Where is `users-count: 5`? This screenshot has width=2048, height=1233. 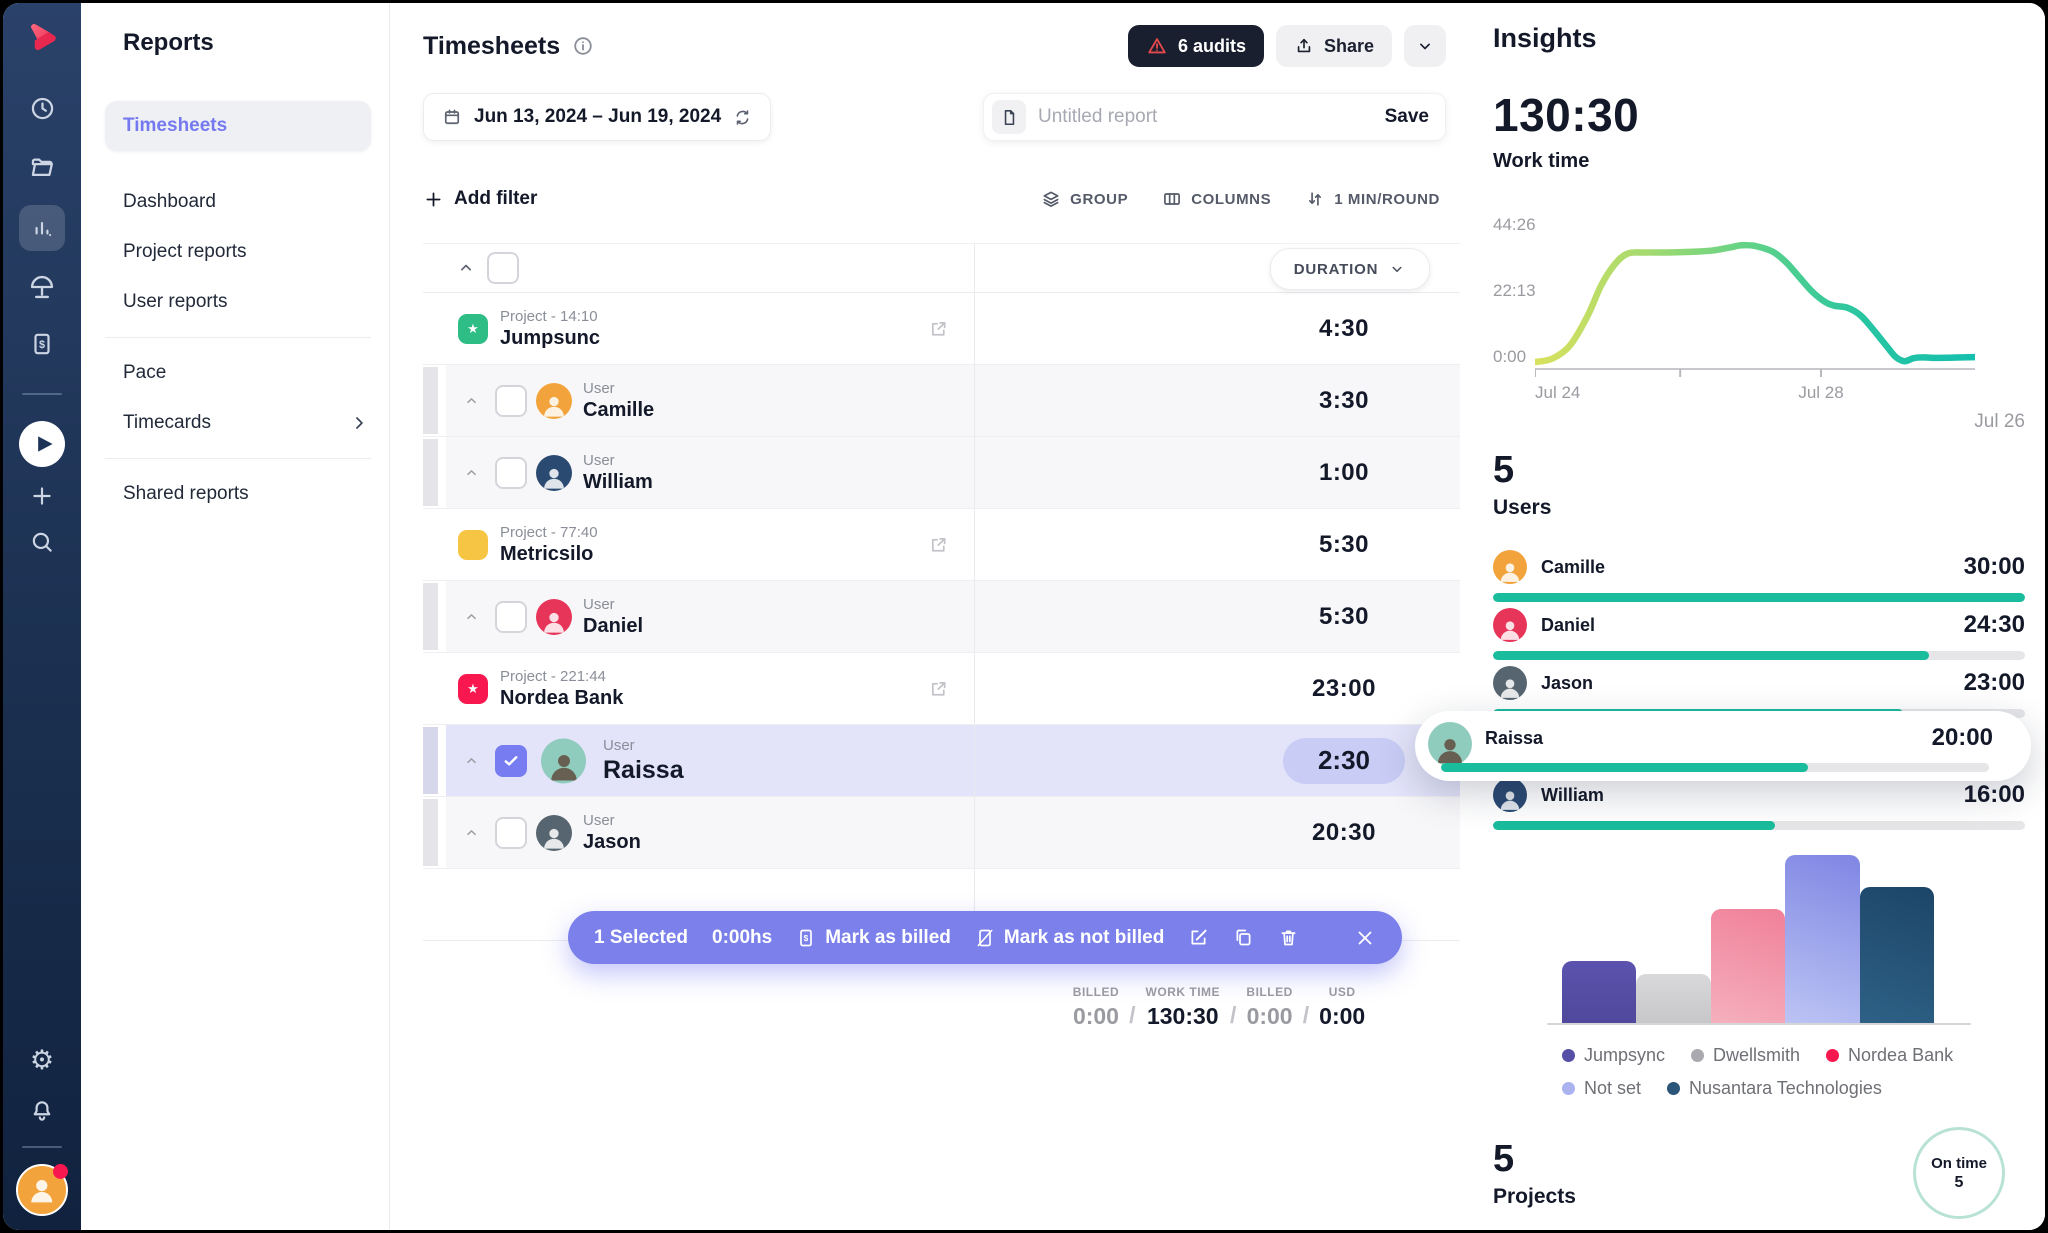 users-count: 5 is located at coordinates (1504, 470).